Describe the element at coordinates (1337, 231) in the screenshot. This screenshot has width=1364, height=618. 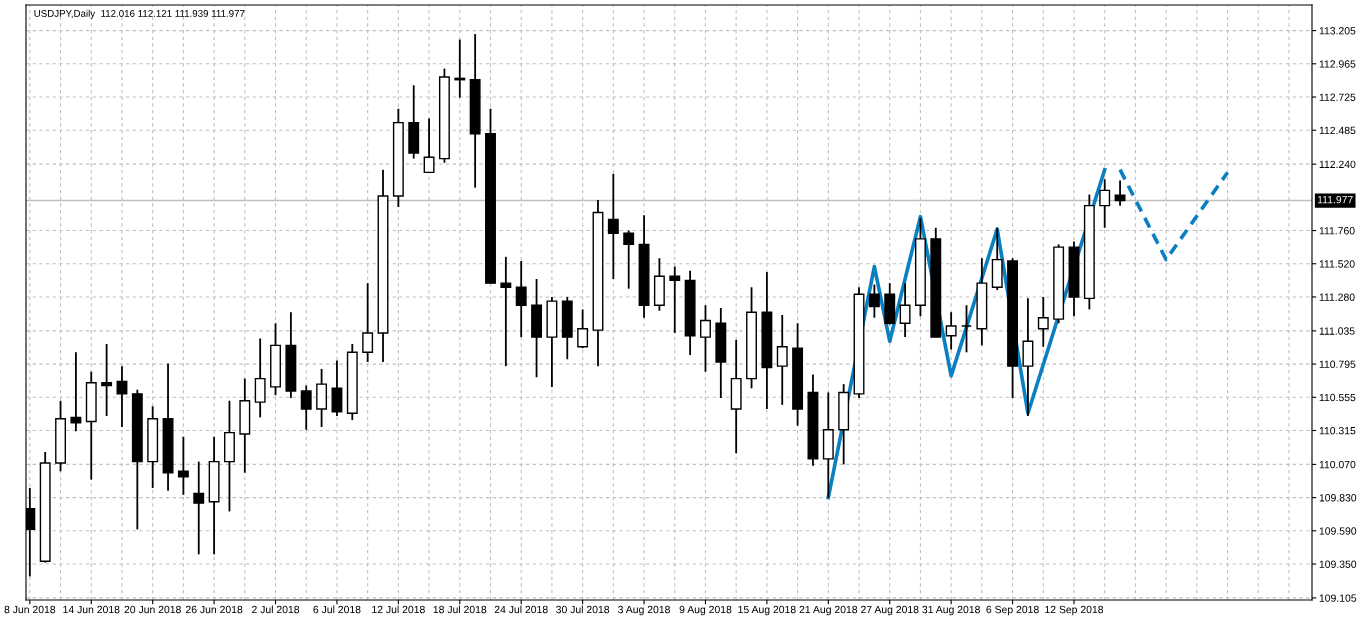
I see `y-tick-label: 111.760` at that location.